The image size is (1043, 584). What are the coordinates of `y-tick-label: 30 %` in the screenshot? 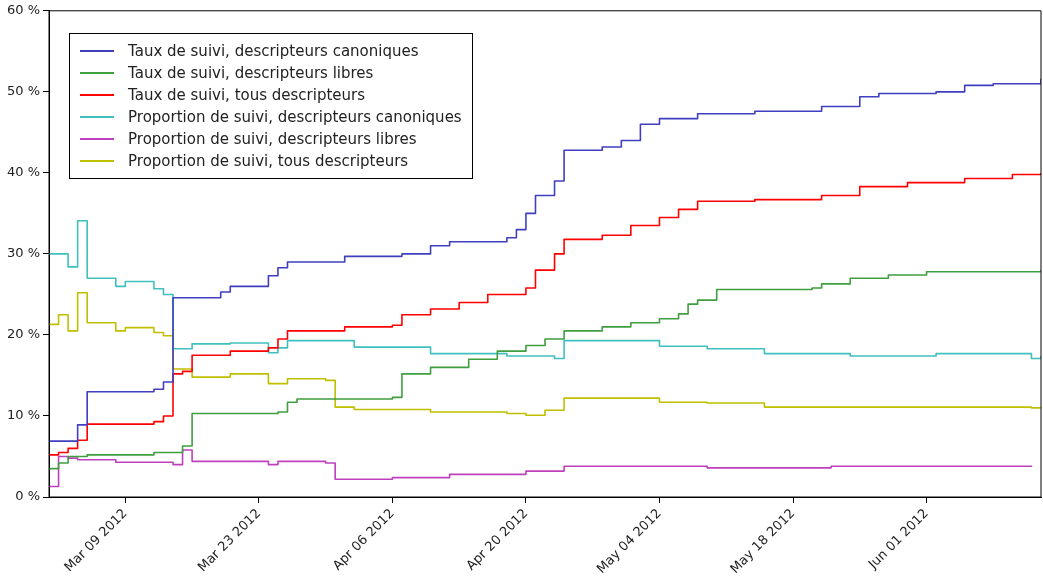 It's located at (24, 253).